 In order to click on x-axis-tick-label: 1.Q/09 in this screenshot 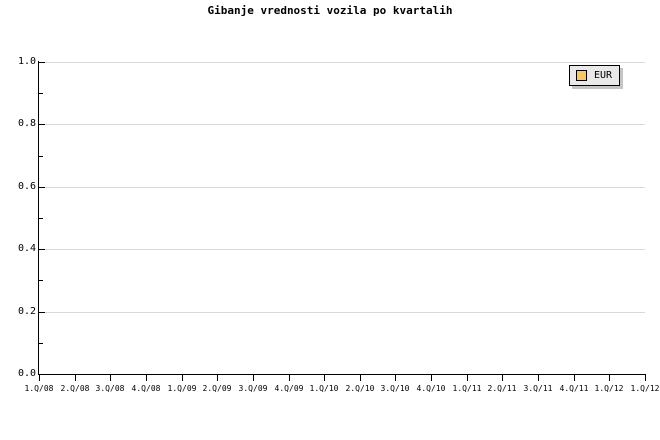, I will do `click(182, 388)`.